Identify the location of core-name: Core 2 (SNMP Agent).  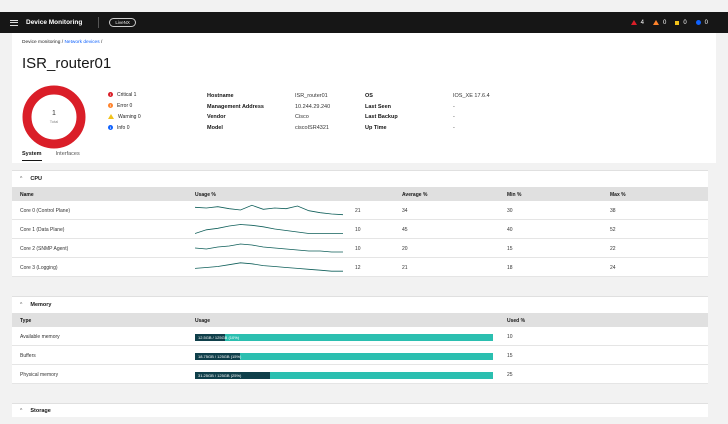
(44, 249).